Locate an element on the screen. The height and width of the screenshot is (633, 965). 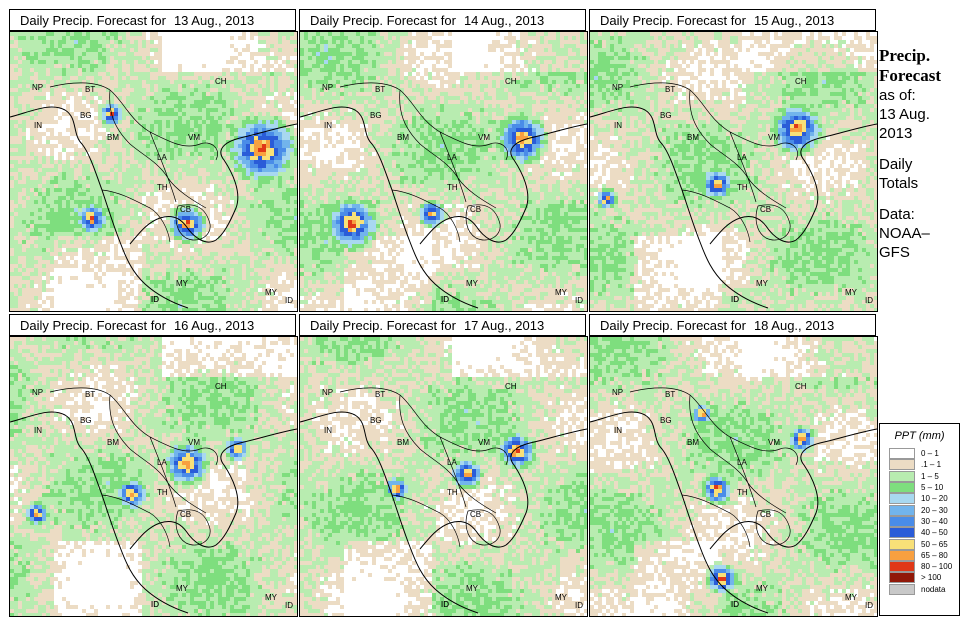
legend-label: 0 – 1 is located at coordinates (930, 453).